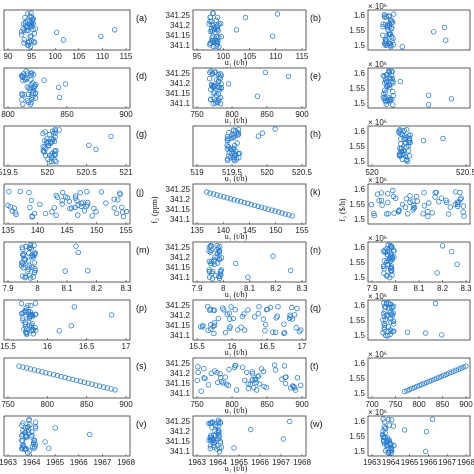  Describe the element at coordinates (178, 93) in the screenshot. I see `y-tick-label-e-2: 341.15` at that location.